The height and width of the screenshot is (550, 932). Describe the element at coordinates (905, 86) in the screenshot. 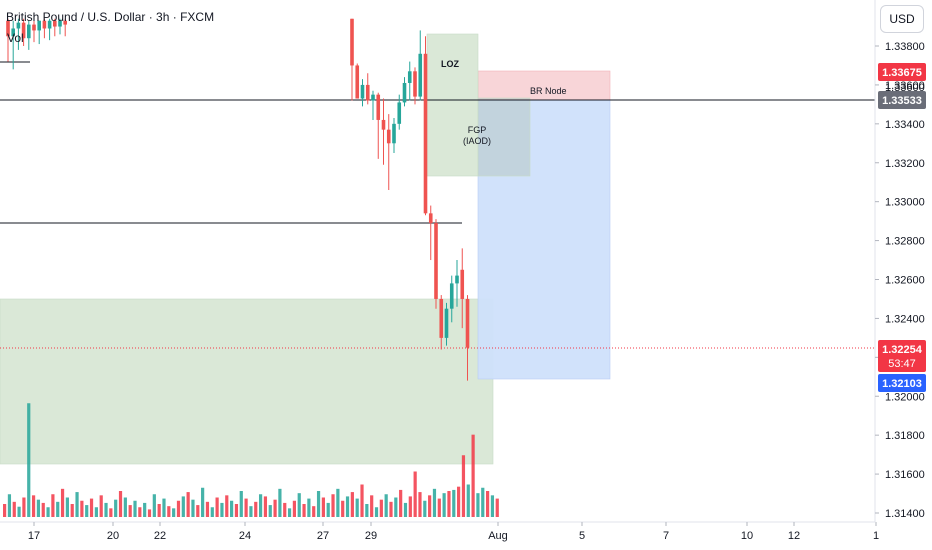

I see `price-tick-label: 1.33600` at that location.